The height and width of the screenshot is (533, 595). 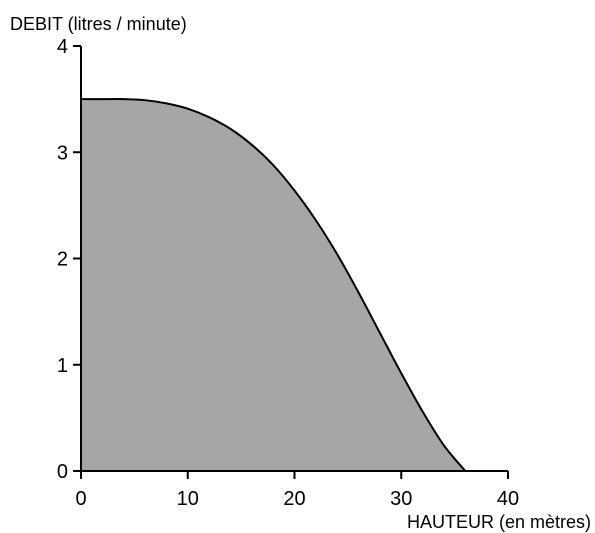 What do you see at coordinates (62, 47) in the screenshot?
I see `y-tick-label: 4` at bounding box center [62, 47].